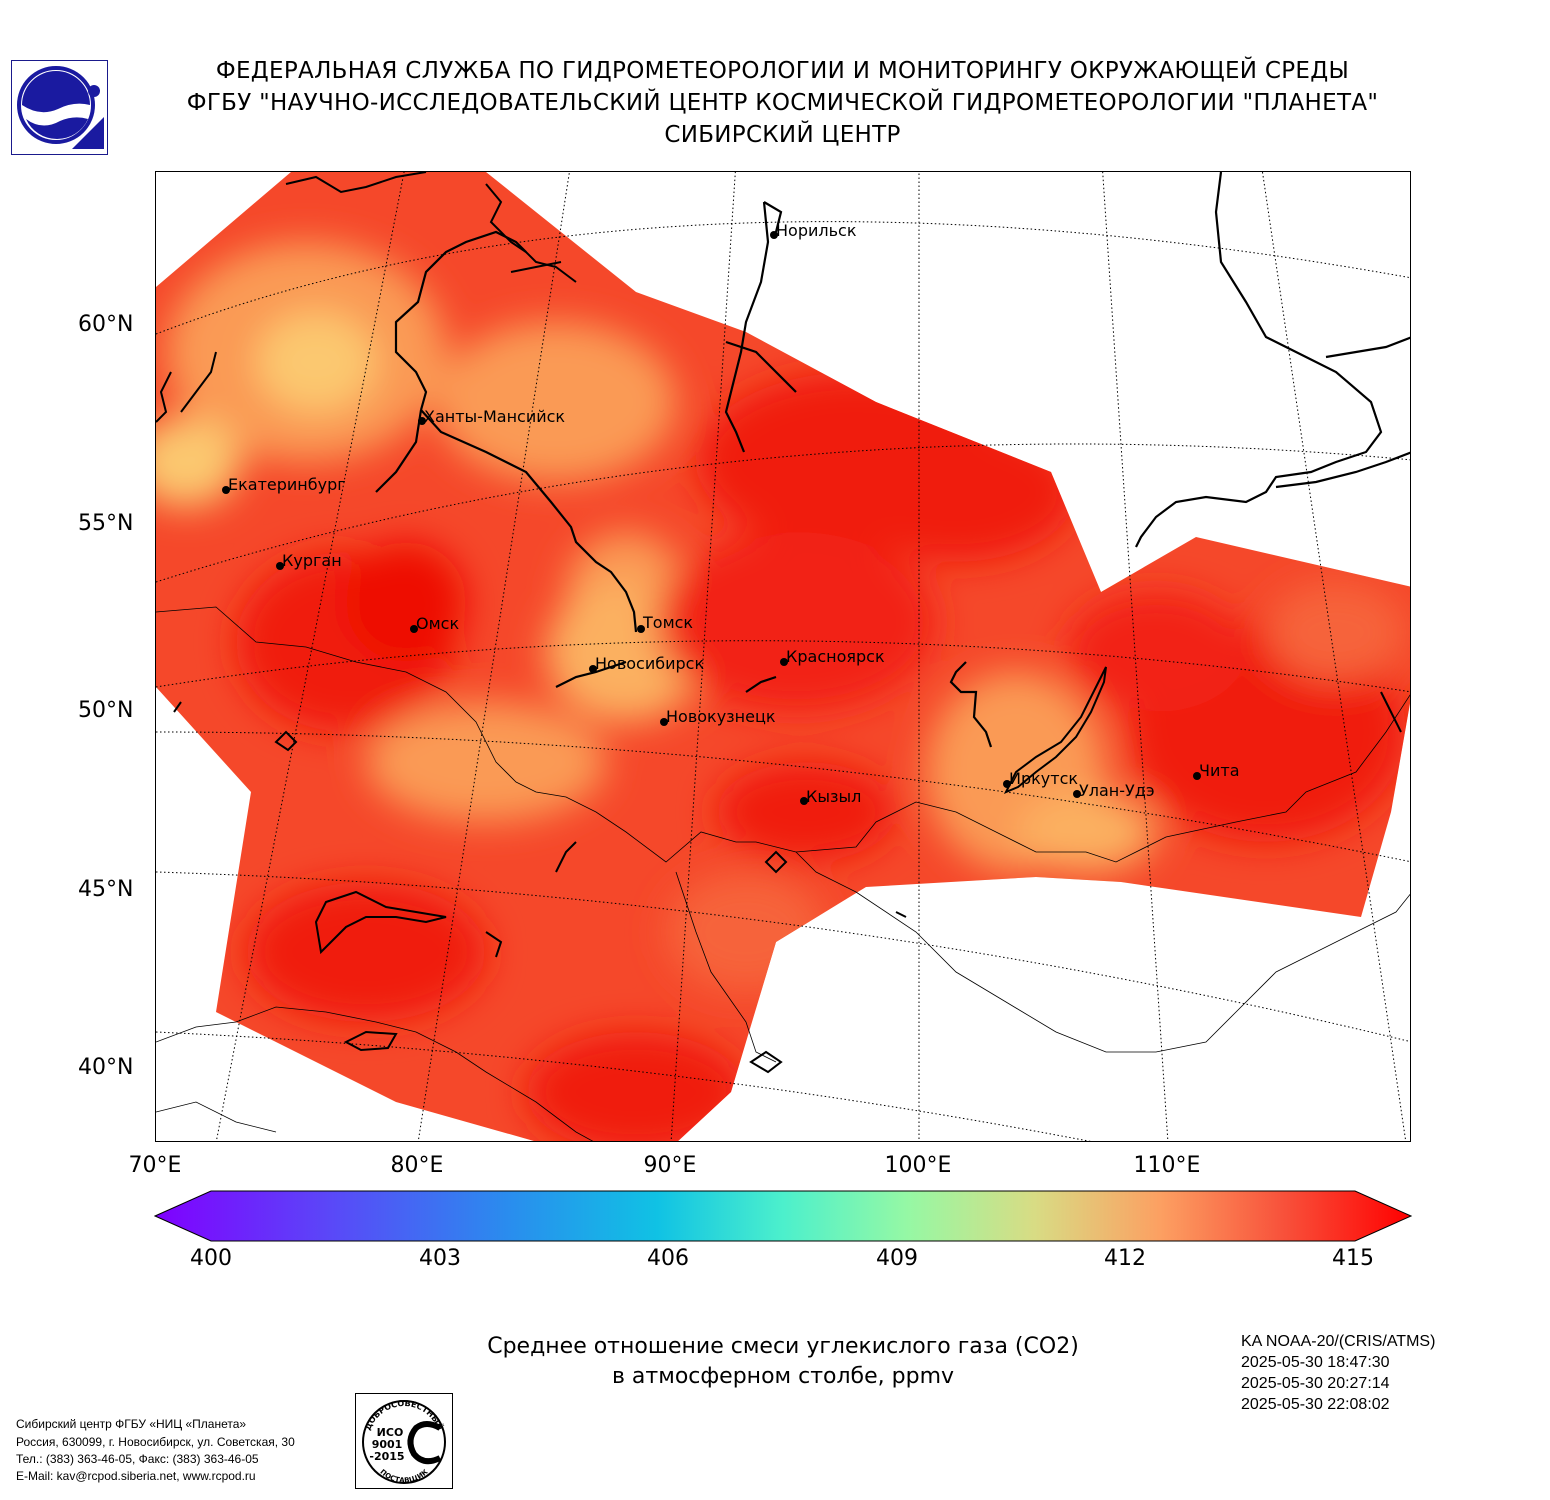  Describe the element at coordinates (1353, 1258) in the screenshot. I see `colorbar-tick-415: 415` at that location.